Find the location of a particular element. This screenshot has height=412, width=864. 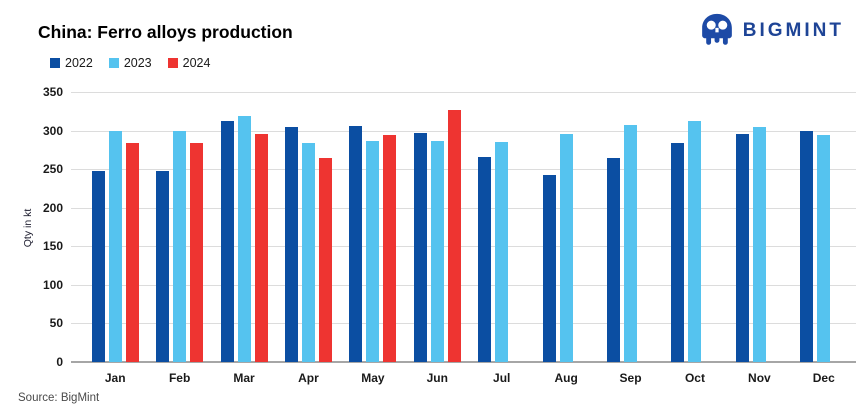

bar-2023-may is located at coordinates (373, 251).